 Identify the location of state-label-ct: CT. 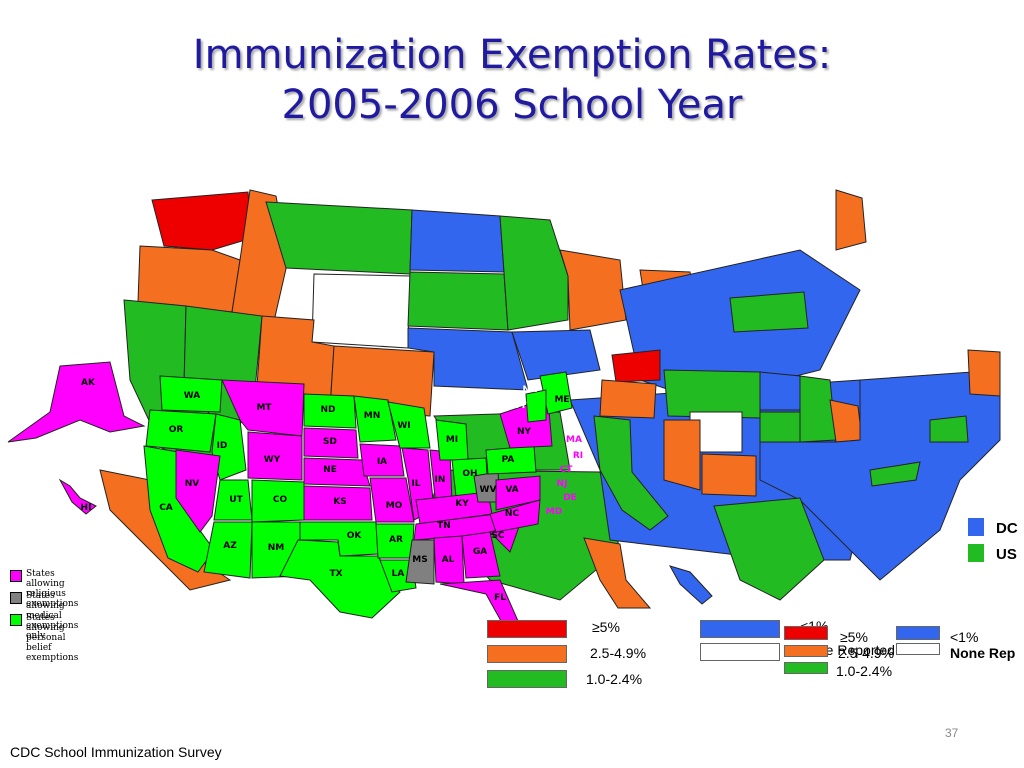
(567, 470).